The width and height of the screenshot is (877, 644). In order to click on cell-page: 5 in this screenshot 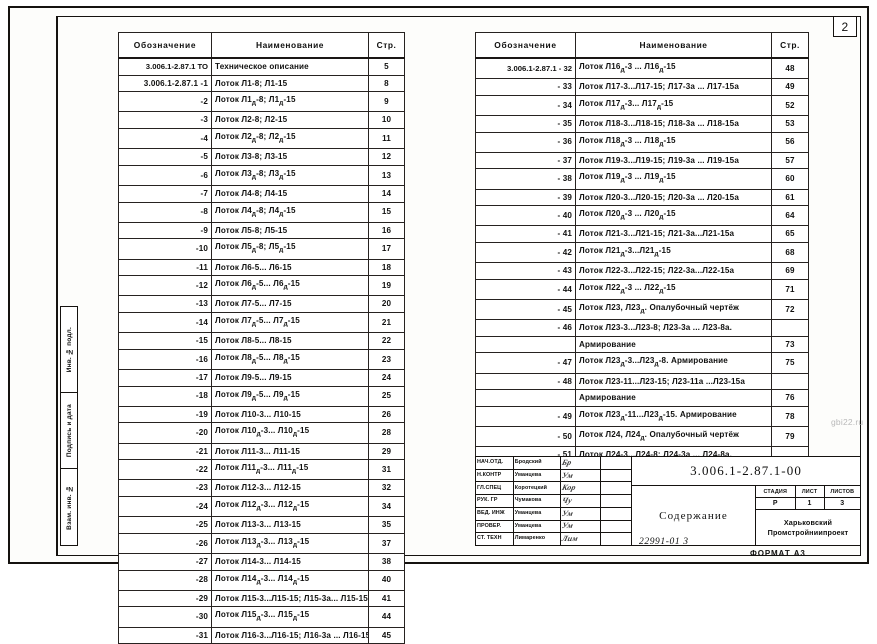, I will do `click(386, 66)`.